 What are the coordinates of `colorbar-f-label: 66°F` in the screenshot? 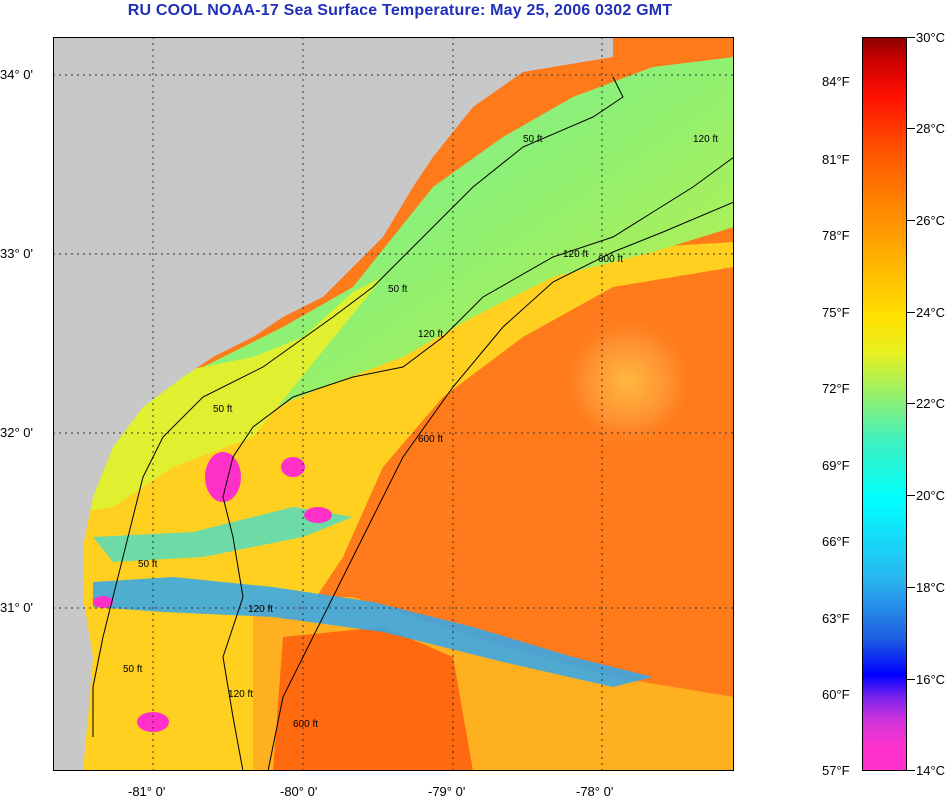 It's located at (836, 541).